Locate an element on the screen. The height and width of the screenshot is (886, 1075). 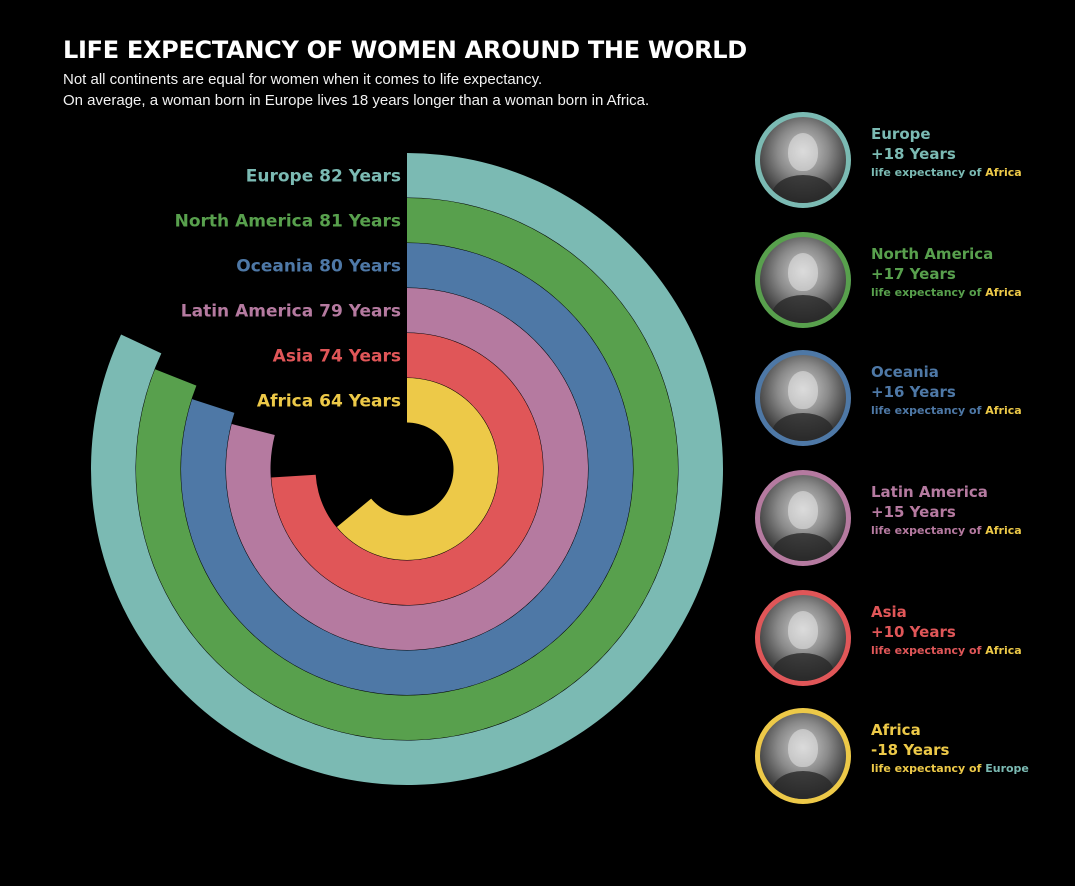
card-difference: +18 Years is located at coordinates (913, 154).